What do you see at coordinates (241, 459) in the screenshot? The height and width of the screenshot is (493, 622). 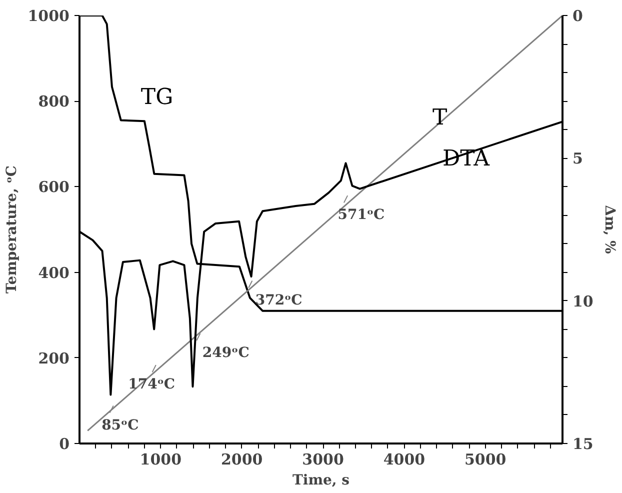 I see `x-tick-label: 2000` at bounding box center [241, 459].